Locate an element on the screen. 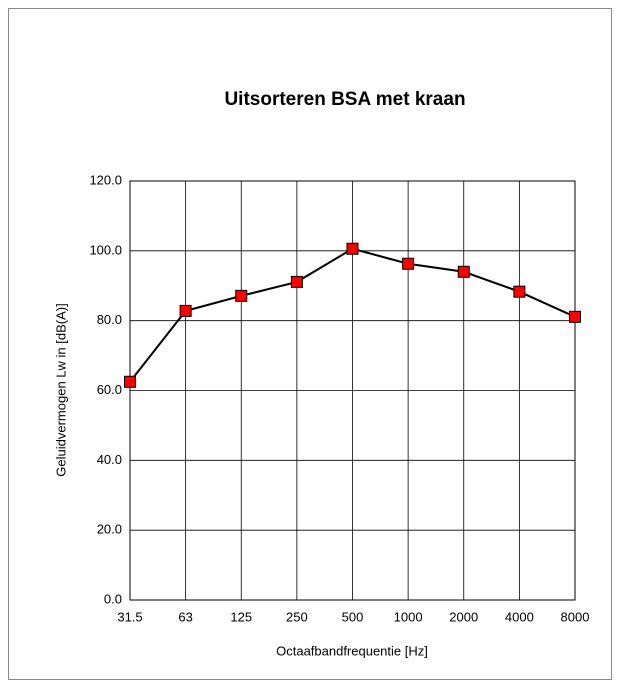 This screenshot has height=688, width=620. x-tick-label: 500 is located at coordinates (353, 616).